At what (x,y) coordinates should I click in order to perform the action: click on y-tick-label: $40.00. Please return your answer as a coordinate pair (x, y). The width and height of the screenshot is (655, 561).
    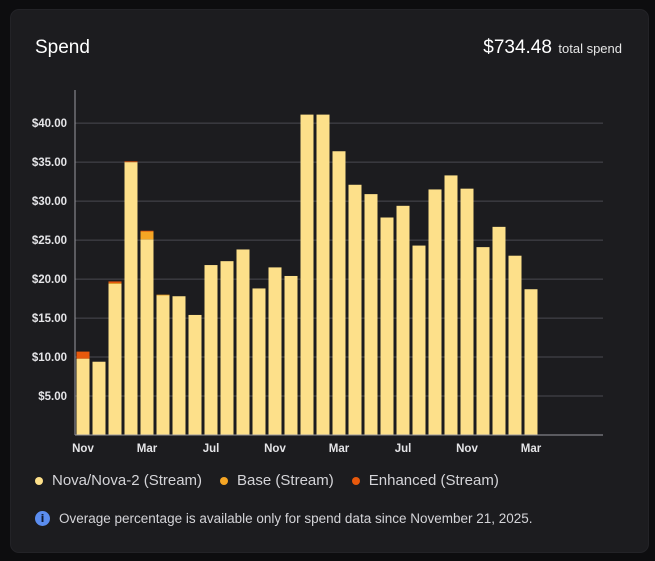
    Looking at the image, I should click on (49, 124).